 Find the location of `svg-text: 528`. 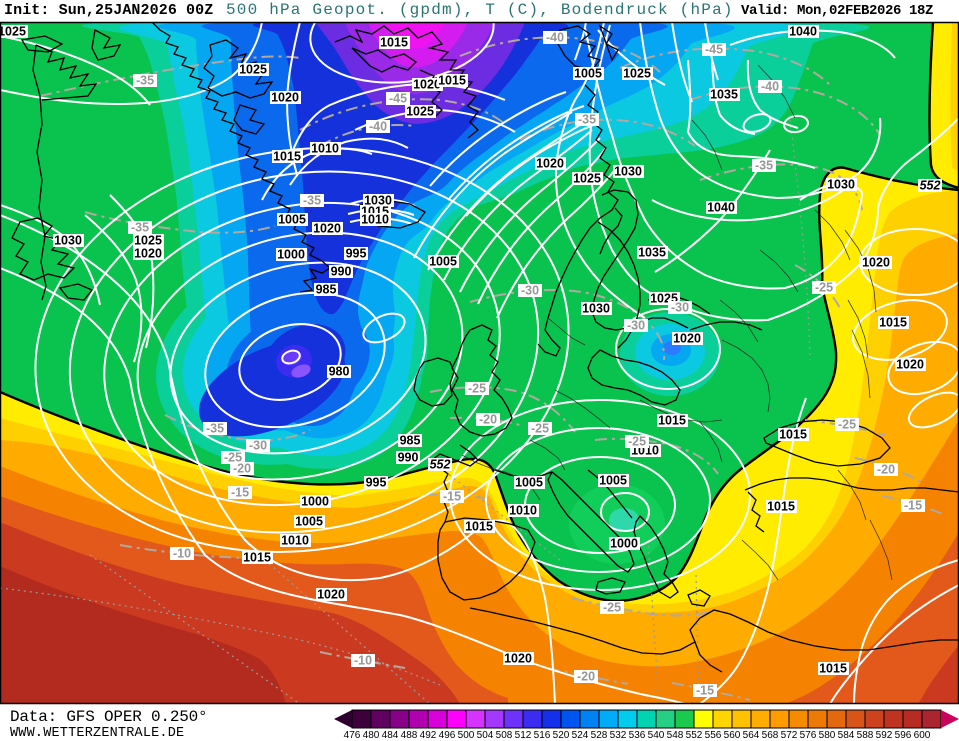

svg-text: 528 is located at coordinates (599, 735).